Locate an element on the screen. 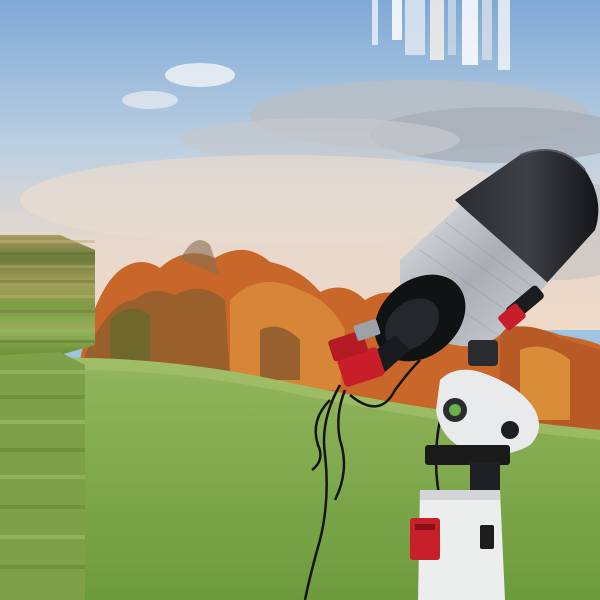 The height and width of the screenshot is (600, 600). sky-glitch-streaks is located at coordinates (441, 35).